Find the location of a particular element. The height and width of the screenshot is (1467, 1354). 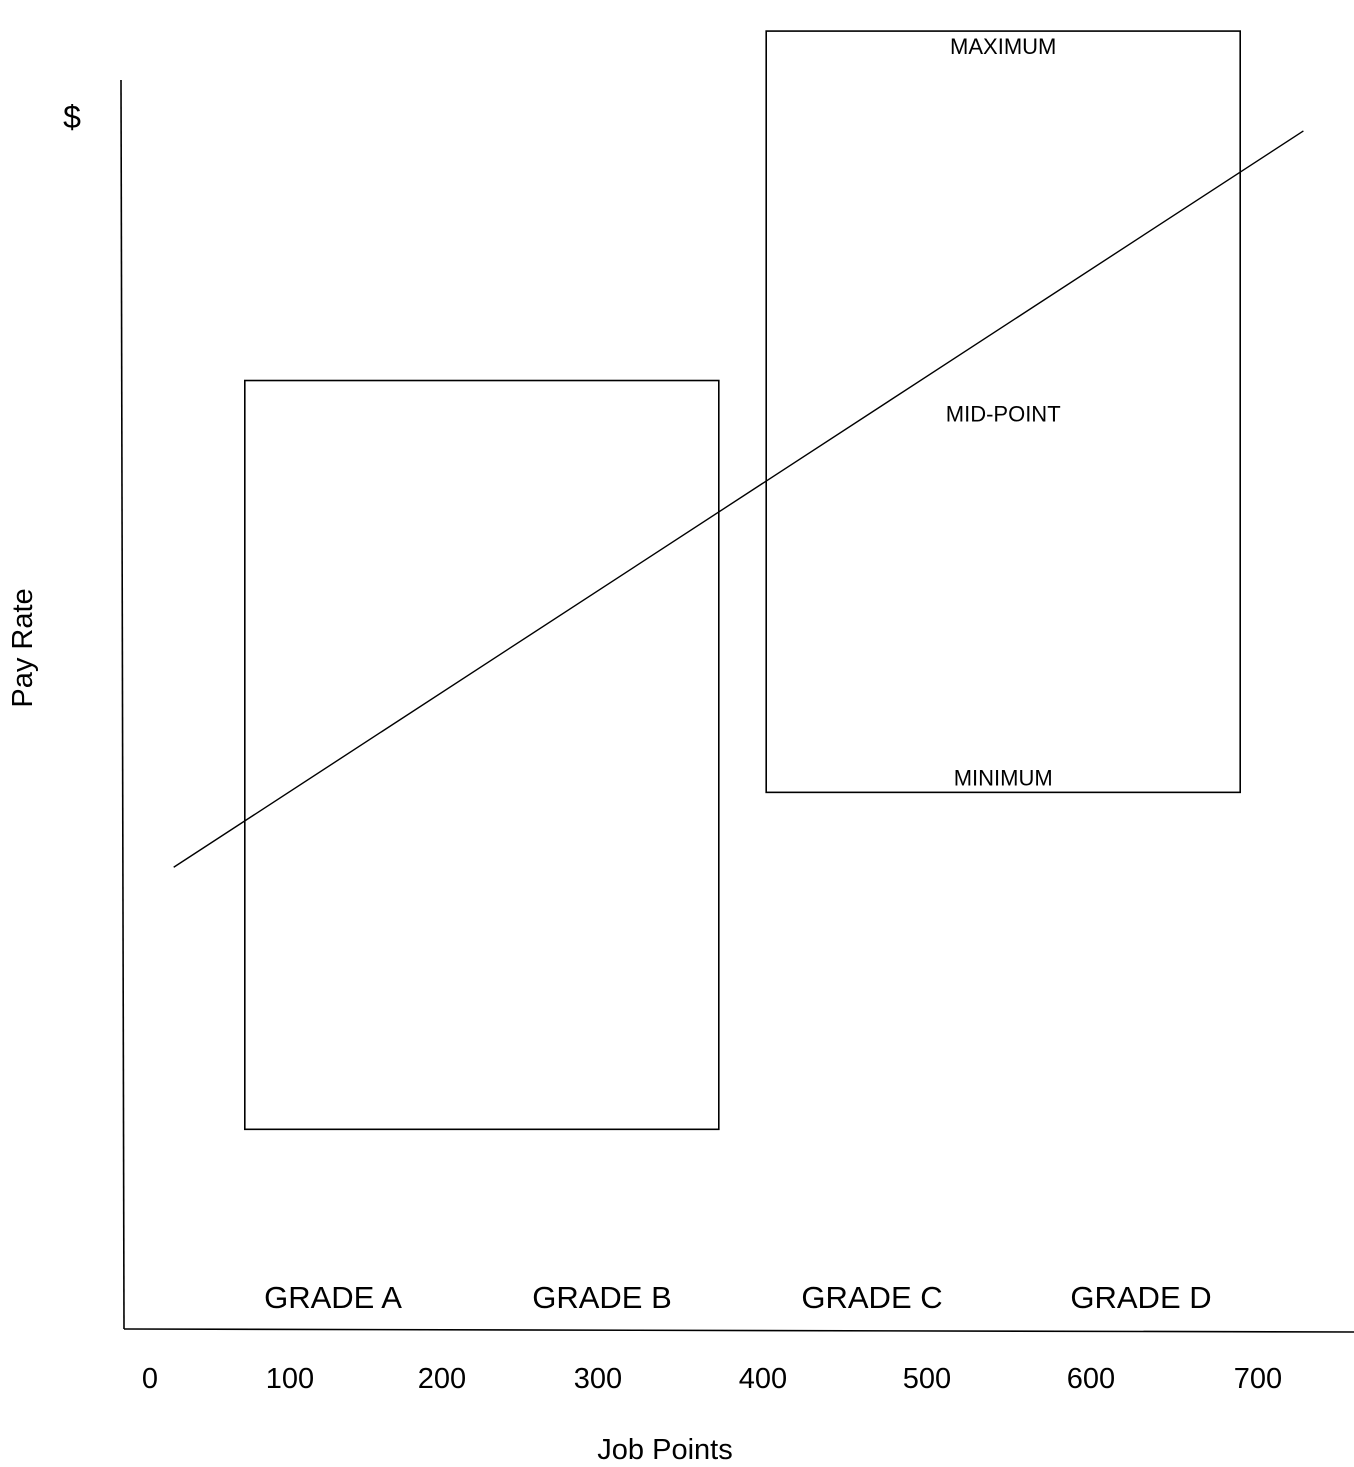

range-annotations: MAXIMUM MID-POINT MINIMUM is located at coordinates (1003, 412).